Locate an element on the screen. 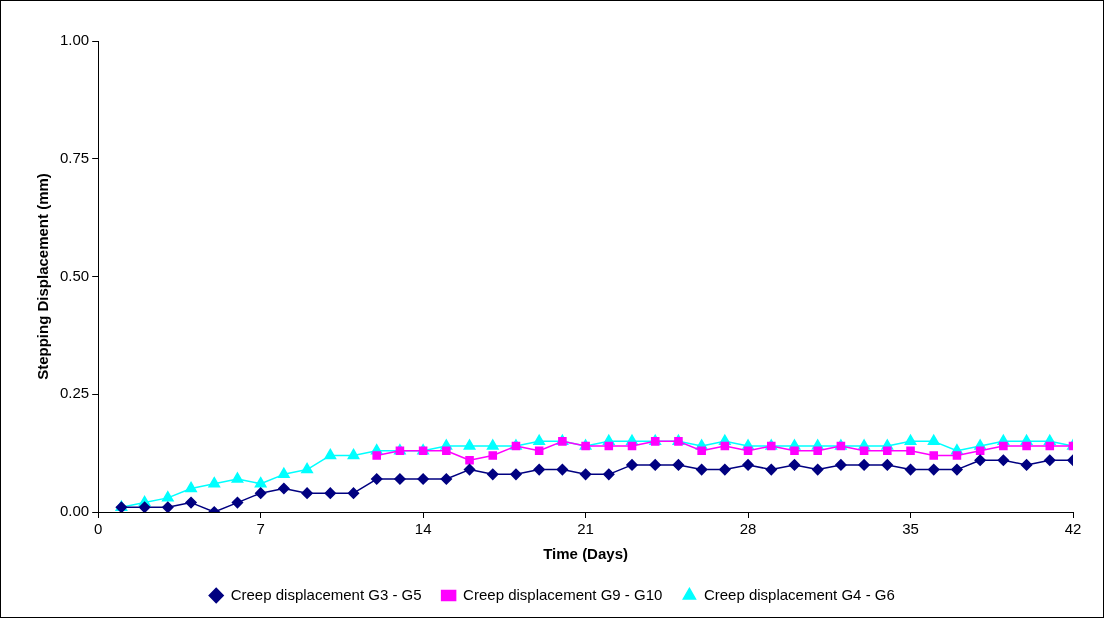 This screenshot has height=618, width=1104. y-tick-label: 0.25 is located at coordinates (74, 393).